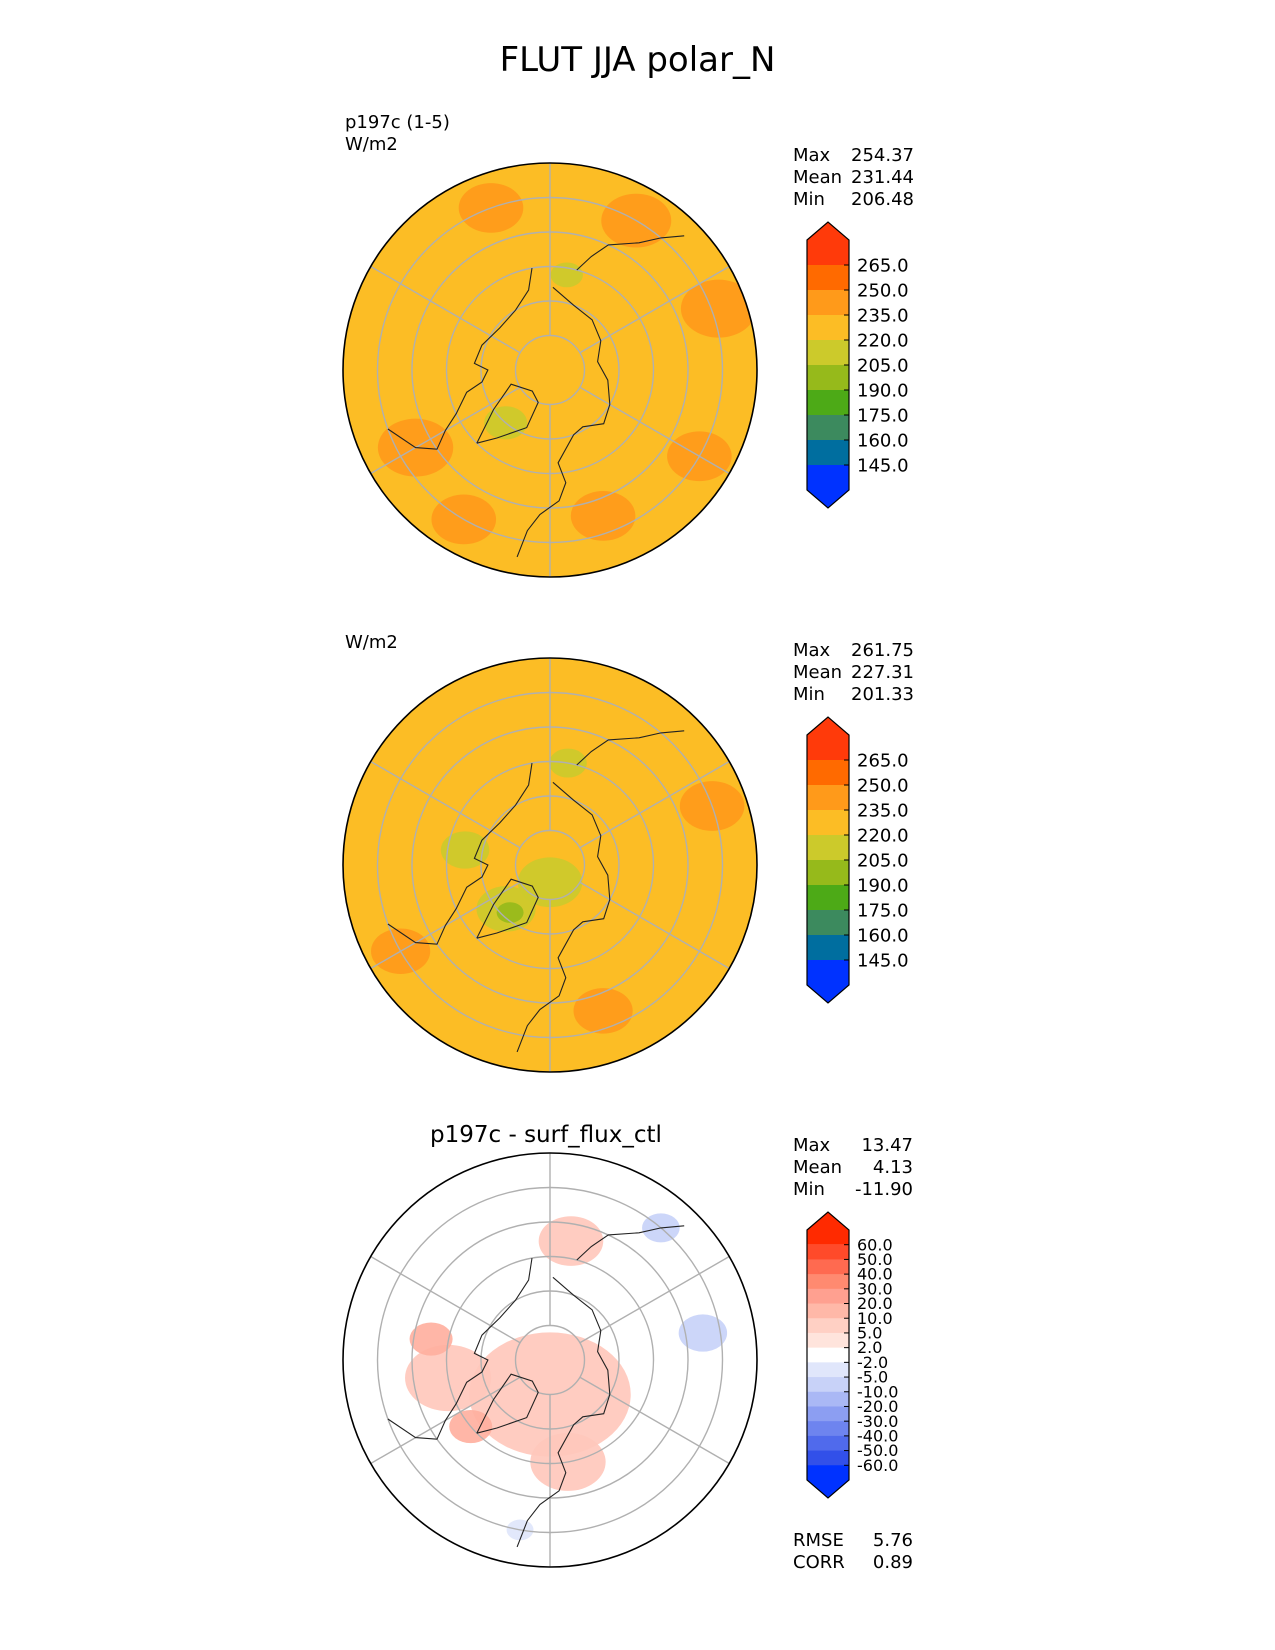  I want to click on stat-mean-value: 4.13, so click(892, 1167).